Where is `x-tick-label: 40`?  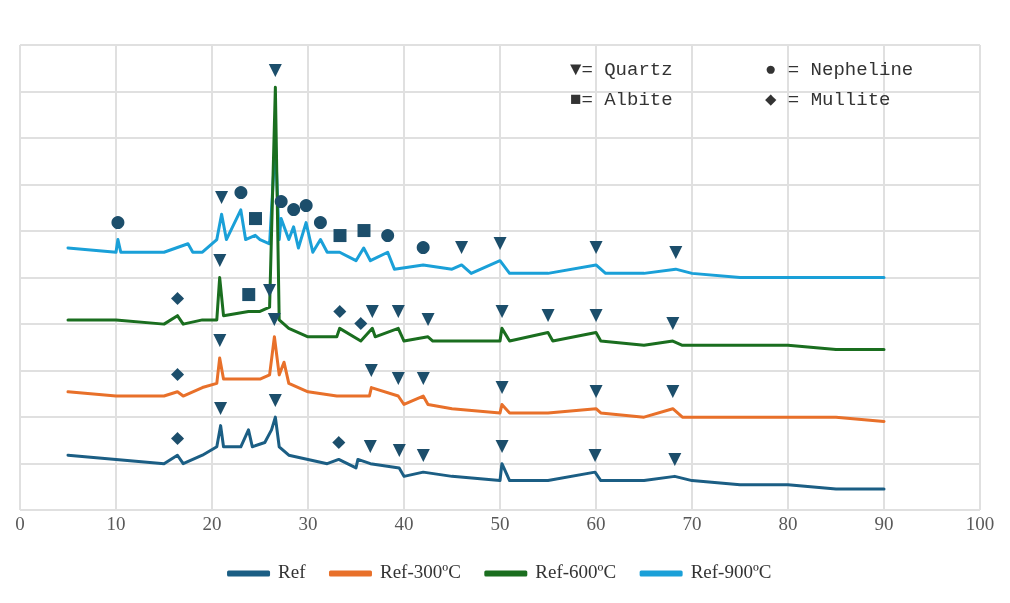 x-tick-label: 40 is located at coordinates (404, 523).